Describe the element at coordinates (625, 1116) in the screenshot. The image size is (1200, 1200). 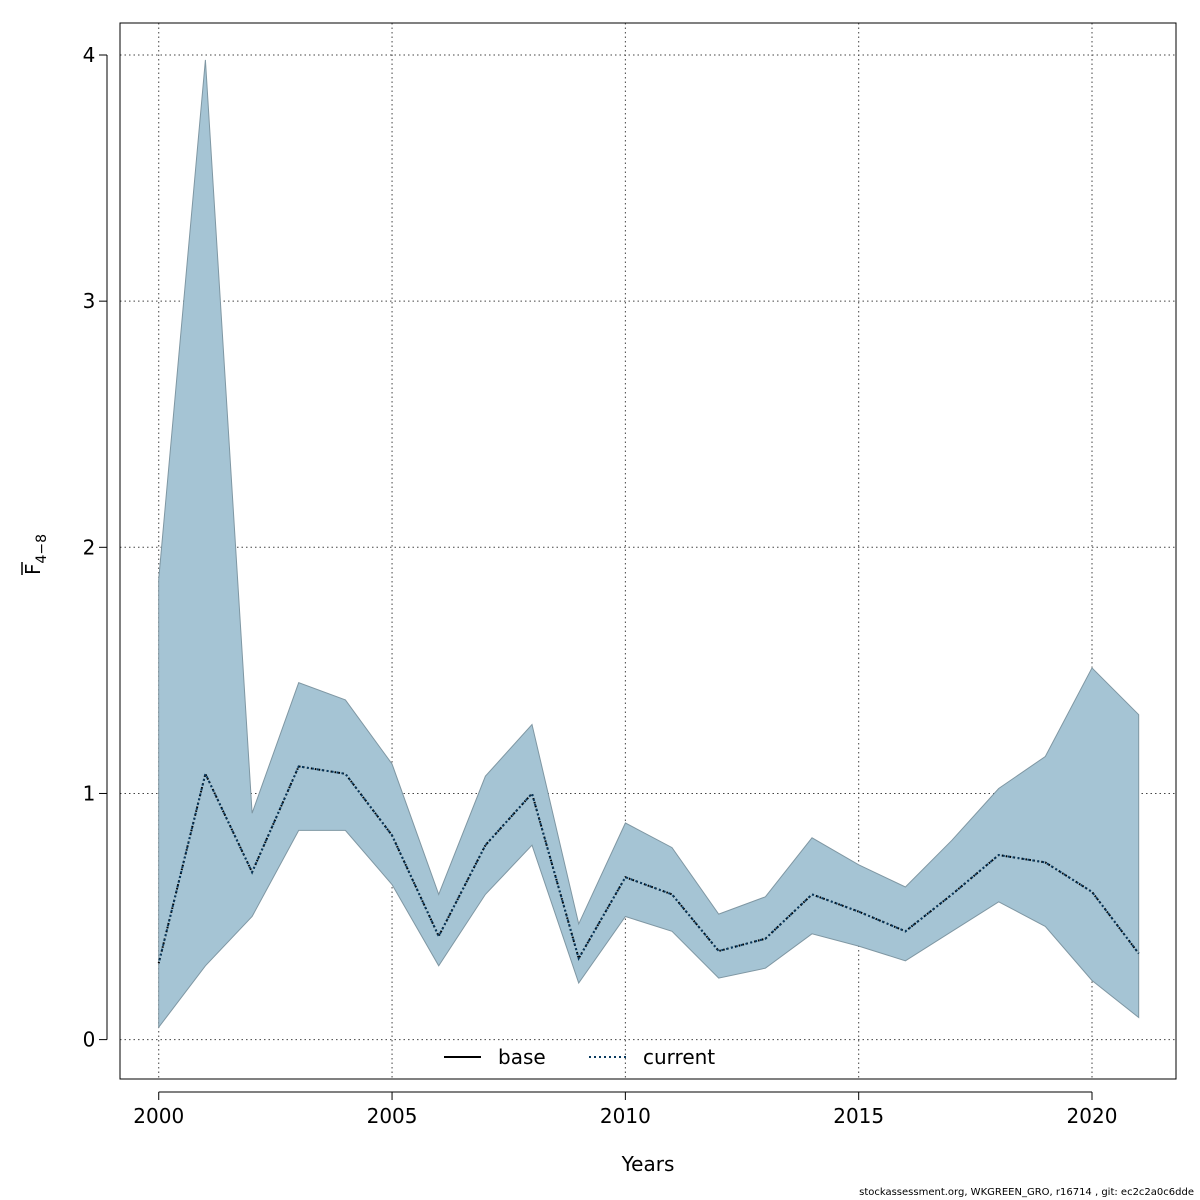
I see `x-tick-label-2010: 2010` at that location.